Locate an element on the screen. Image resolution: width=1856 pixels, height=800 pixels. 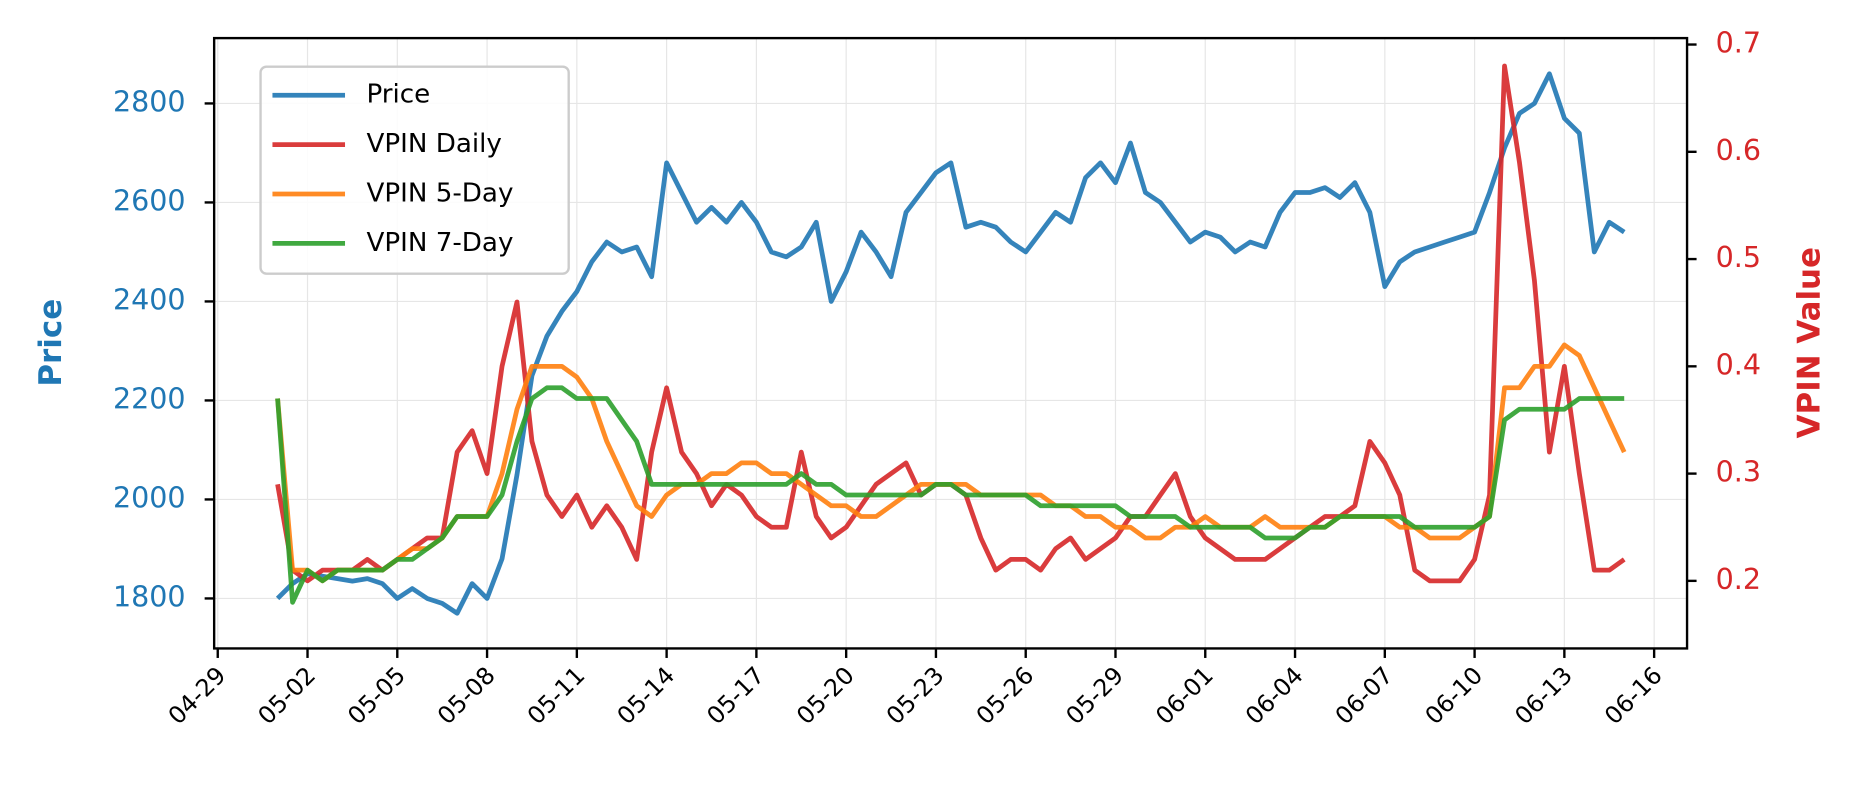
legend-label: VPIN 5-Day is located at coordinates (439, 193).